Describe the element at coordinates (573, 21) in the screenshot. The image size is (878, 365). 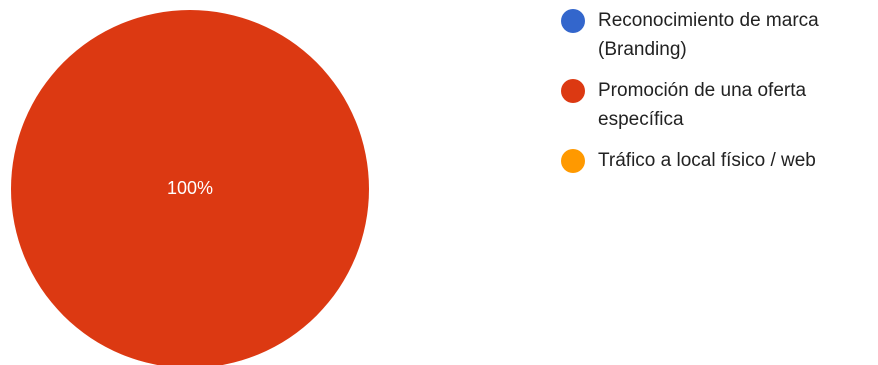
I see `legend-swatch-branding` at that location.